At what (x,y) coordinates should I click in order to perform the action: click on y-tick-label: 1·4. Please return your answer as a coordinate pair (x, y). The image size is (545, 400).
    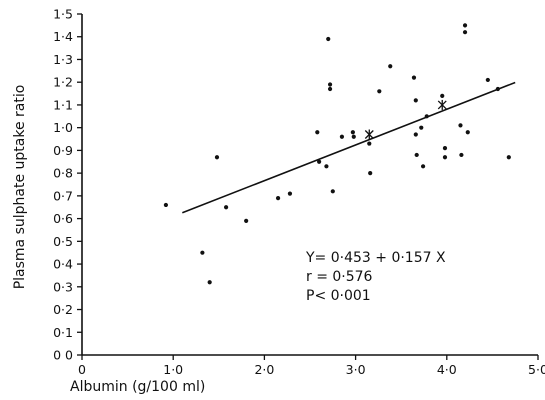
    Looking at the image, I should click on (63, 36).